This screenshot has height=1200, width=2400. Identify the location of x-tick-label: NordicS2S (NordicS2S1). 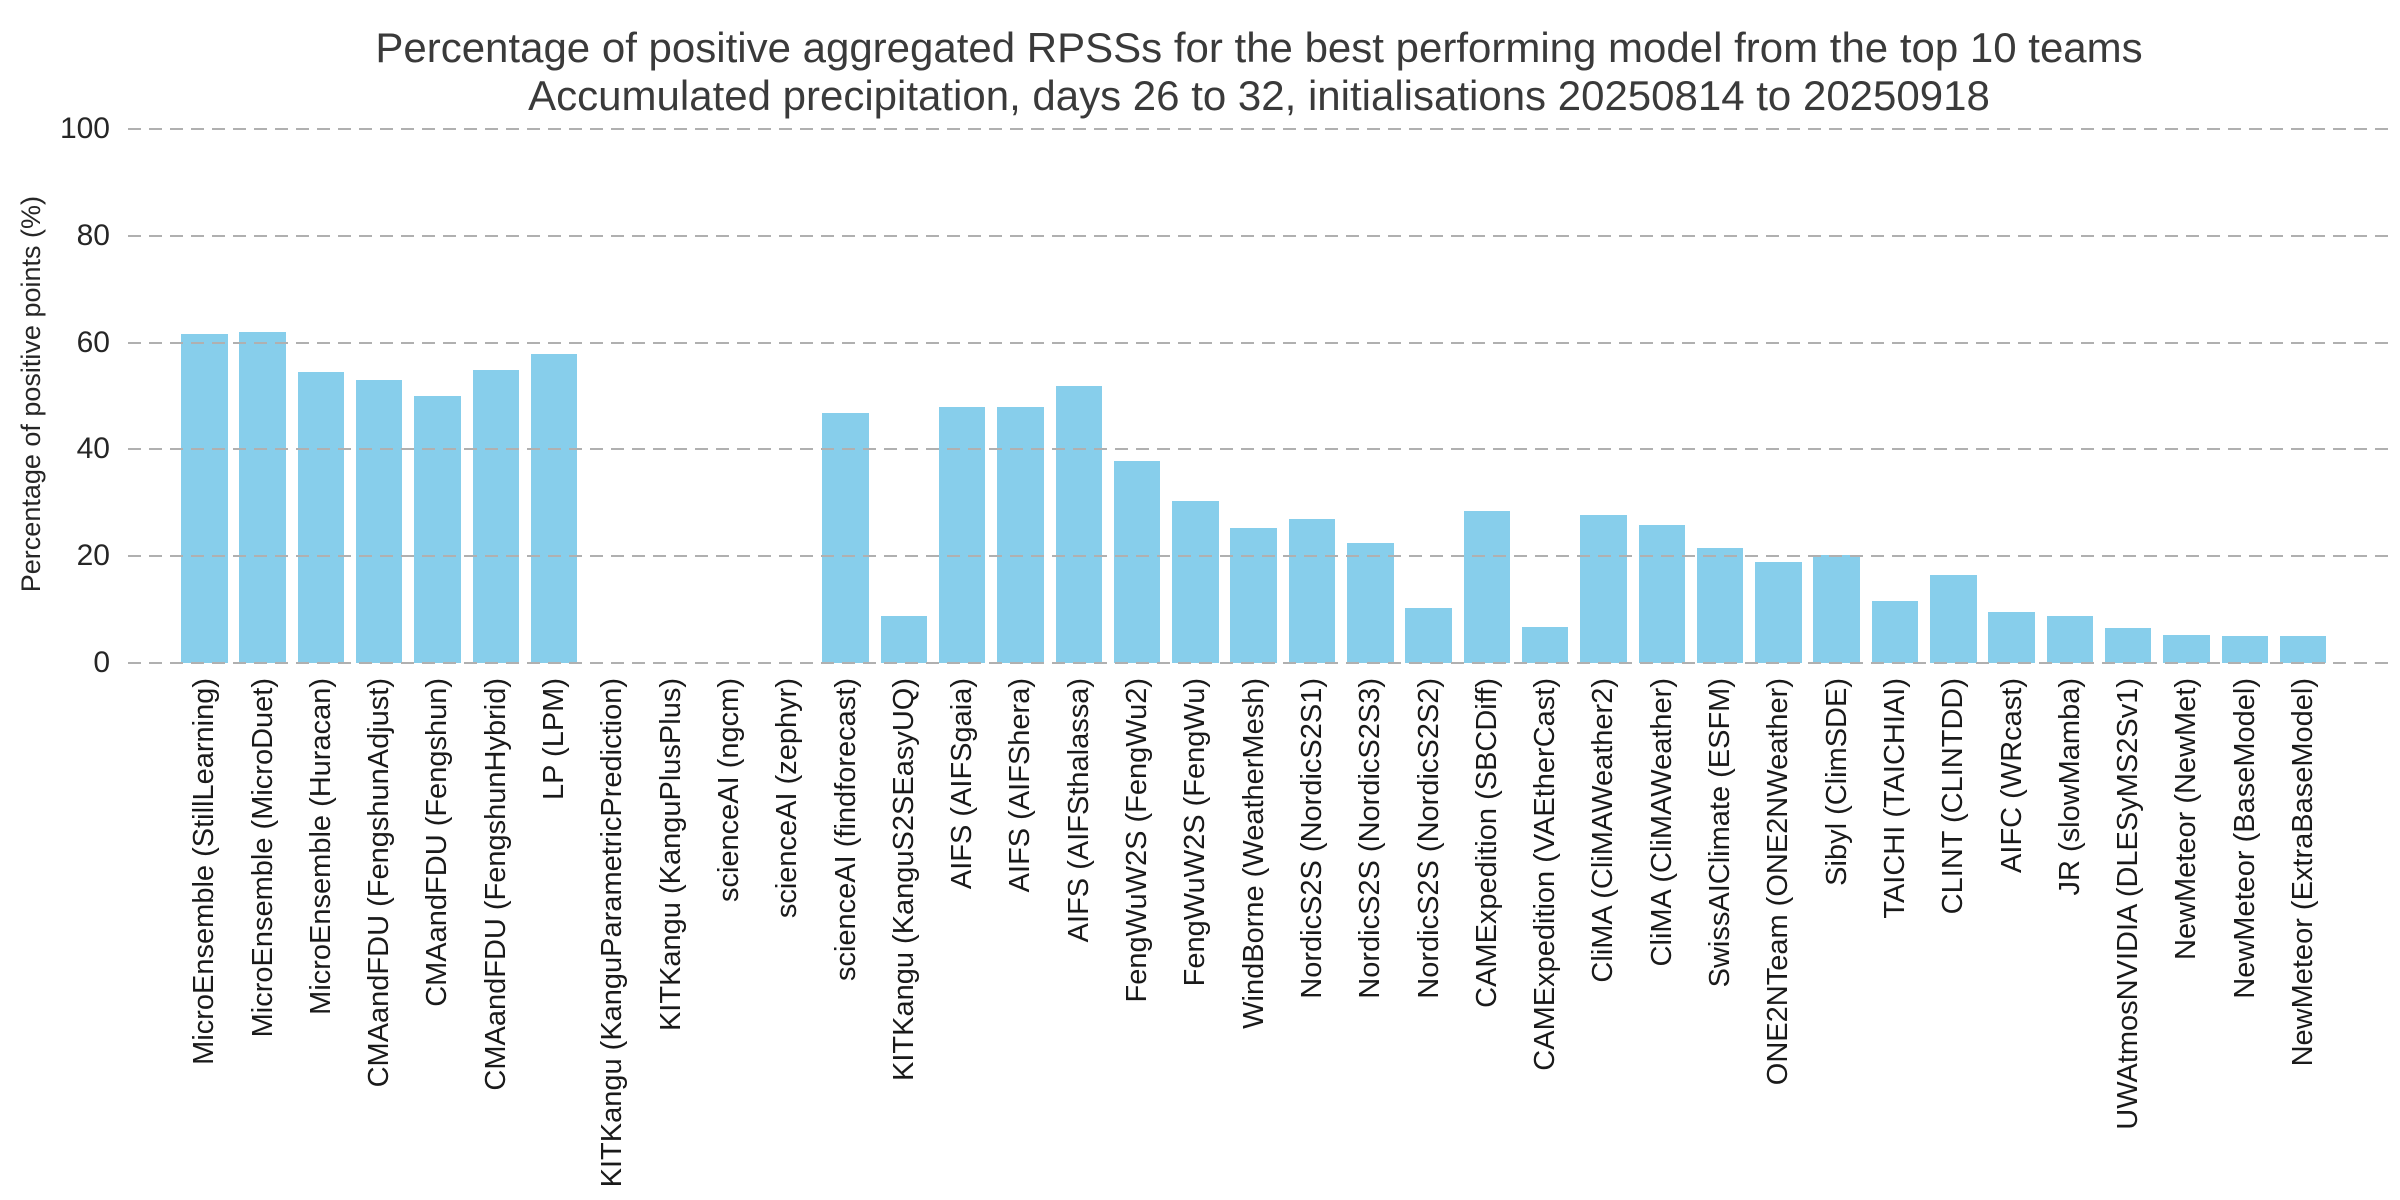
(1311, 838).